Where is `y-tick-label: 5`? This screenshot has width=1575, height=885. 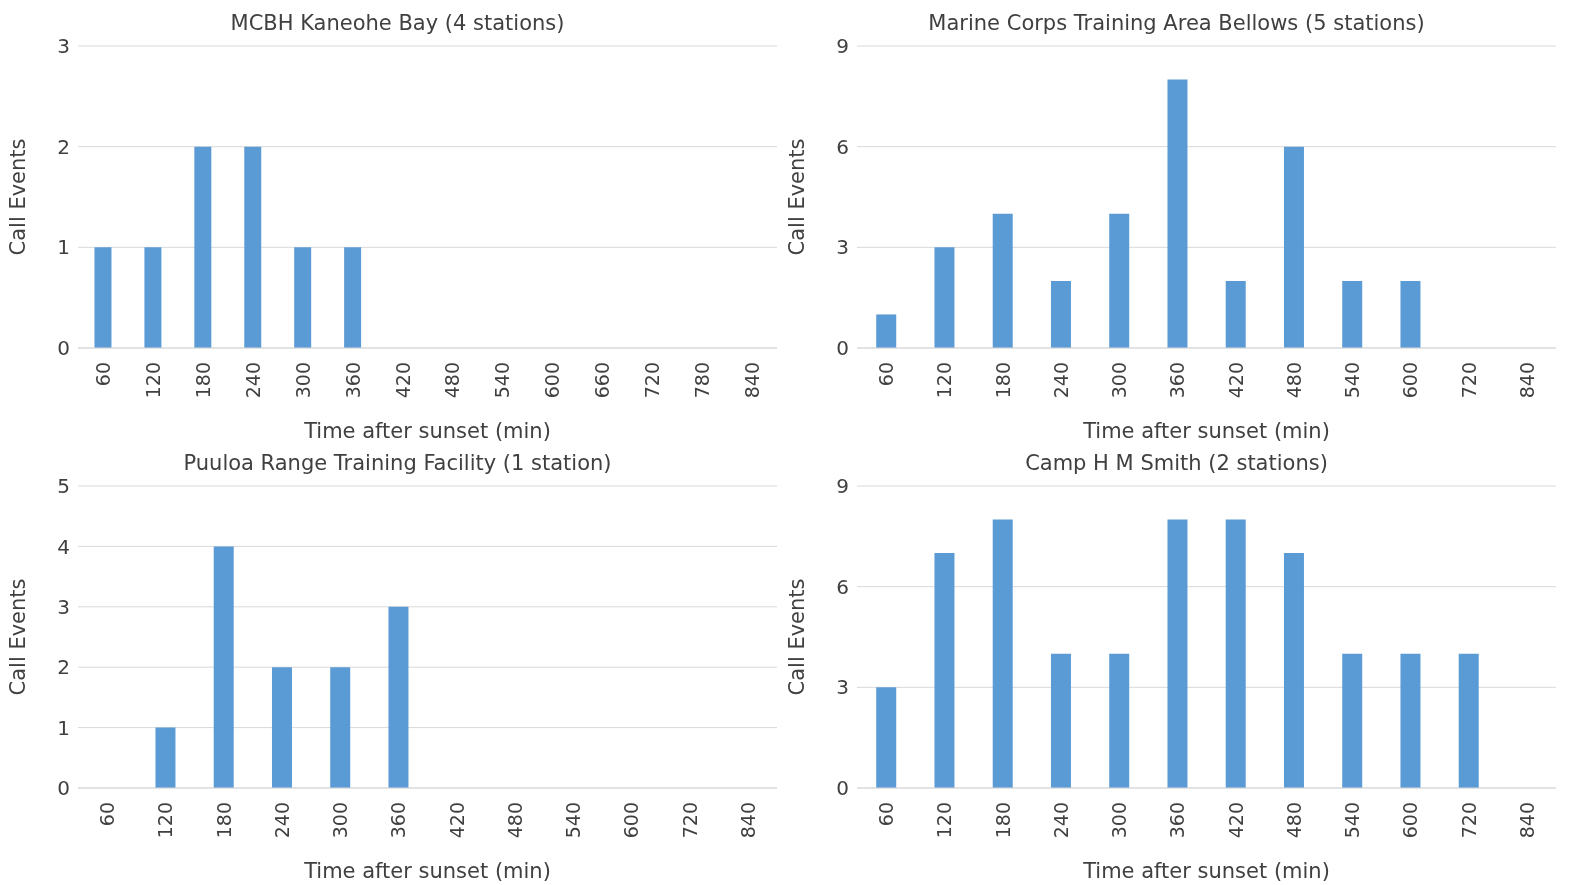 y-tick-label: 5 is located at coordinates (63, 486).